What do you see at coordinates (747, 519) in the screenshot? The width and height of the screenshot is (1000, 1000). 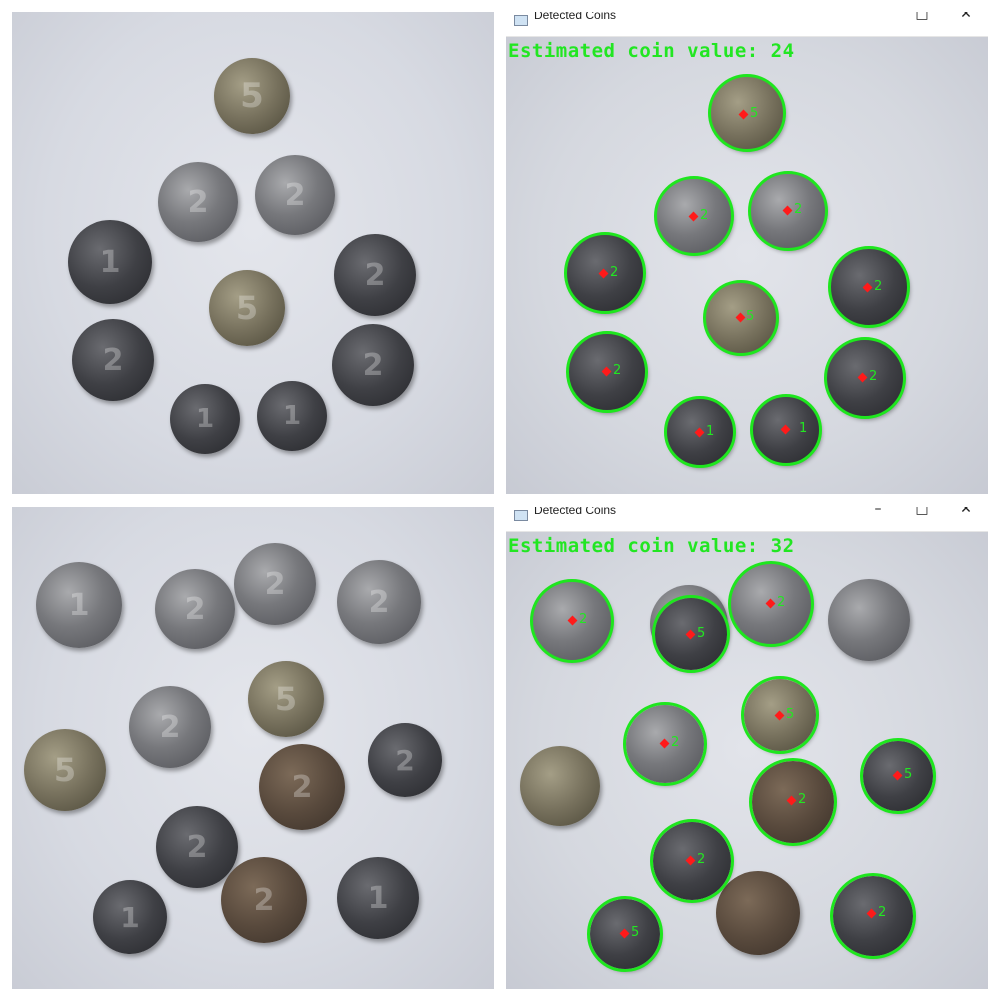 I see `window-titlebar: Detected Coins – □ ✕` at bounding box center [747, 519].